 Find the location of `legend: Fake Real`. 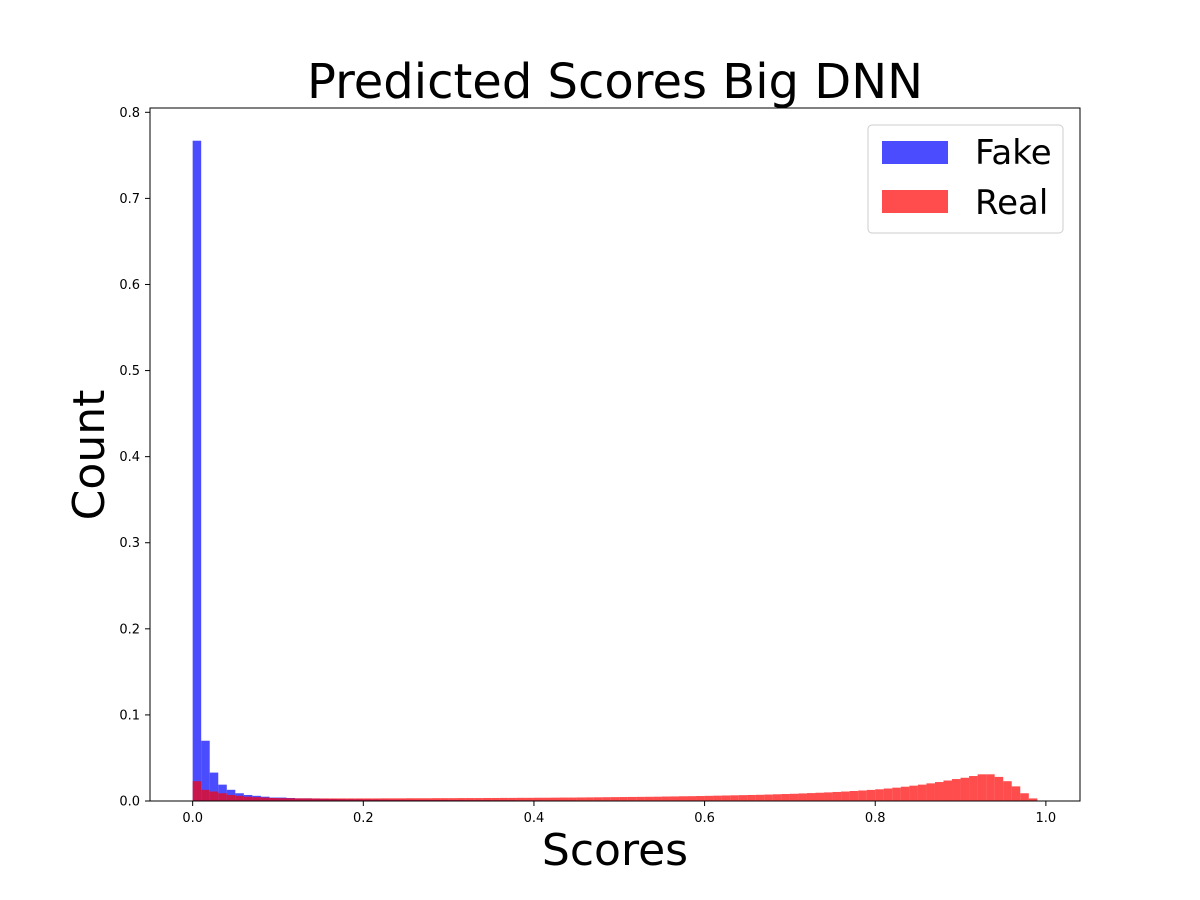

legend: Fake Real is located at coordinates (965, 179).